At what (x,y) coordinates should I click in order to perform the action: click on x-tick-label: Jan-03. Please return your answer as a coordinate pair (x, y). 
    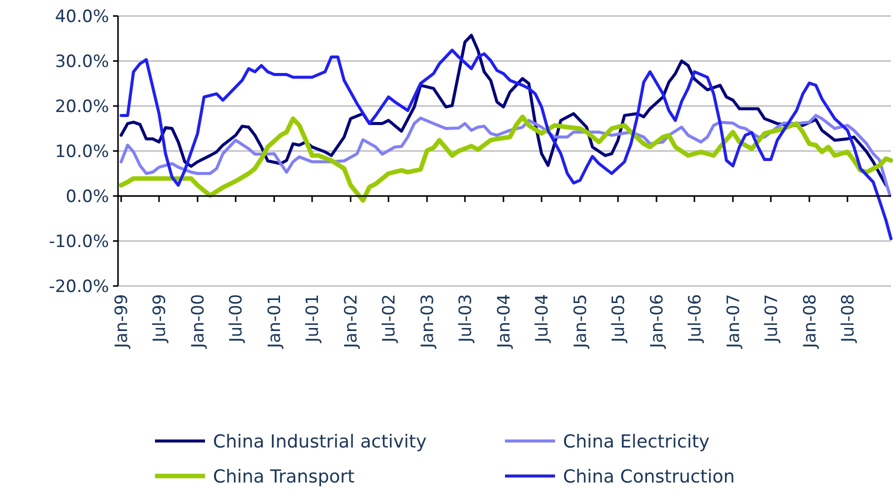
    Looking at the image, I should click on (428, 321).